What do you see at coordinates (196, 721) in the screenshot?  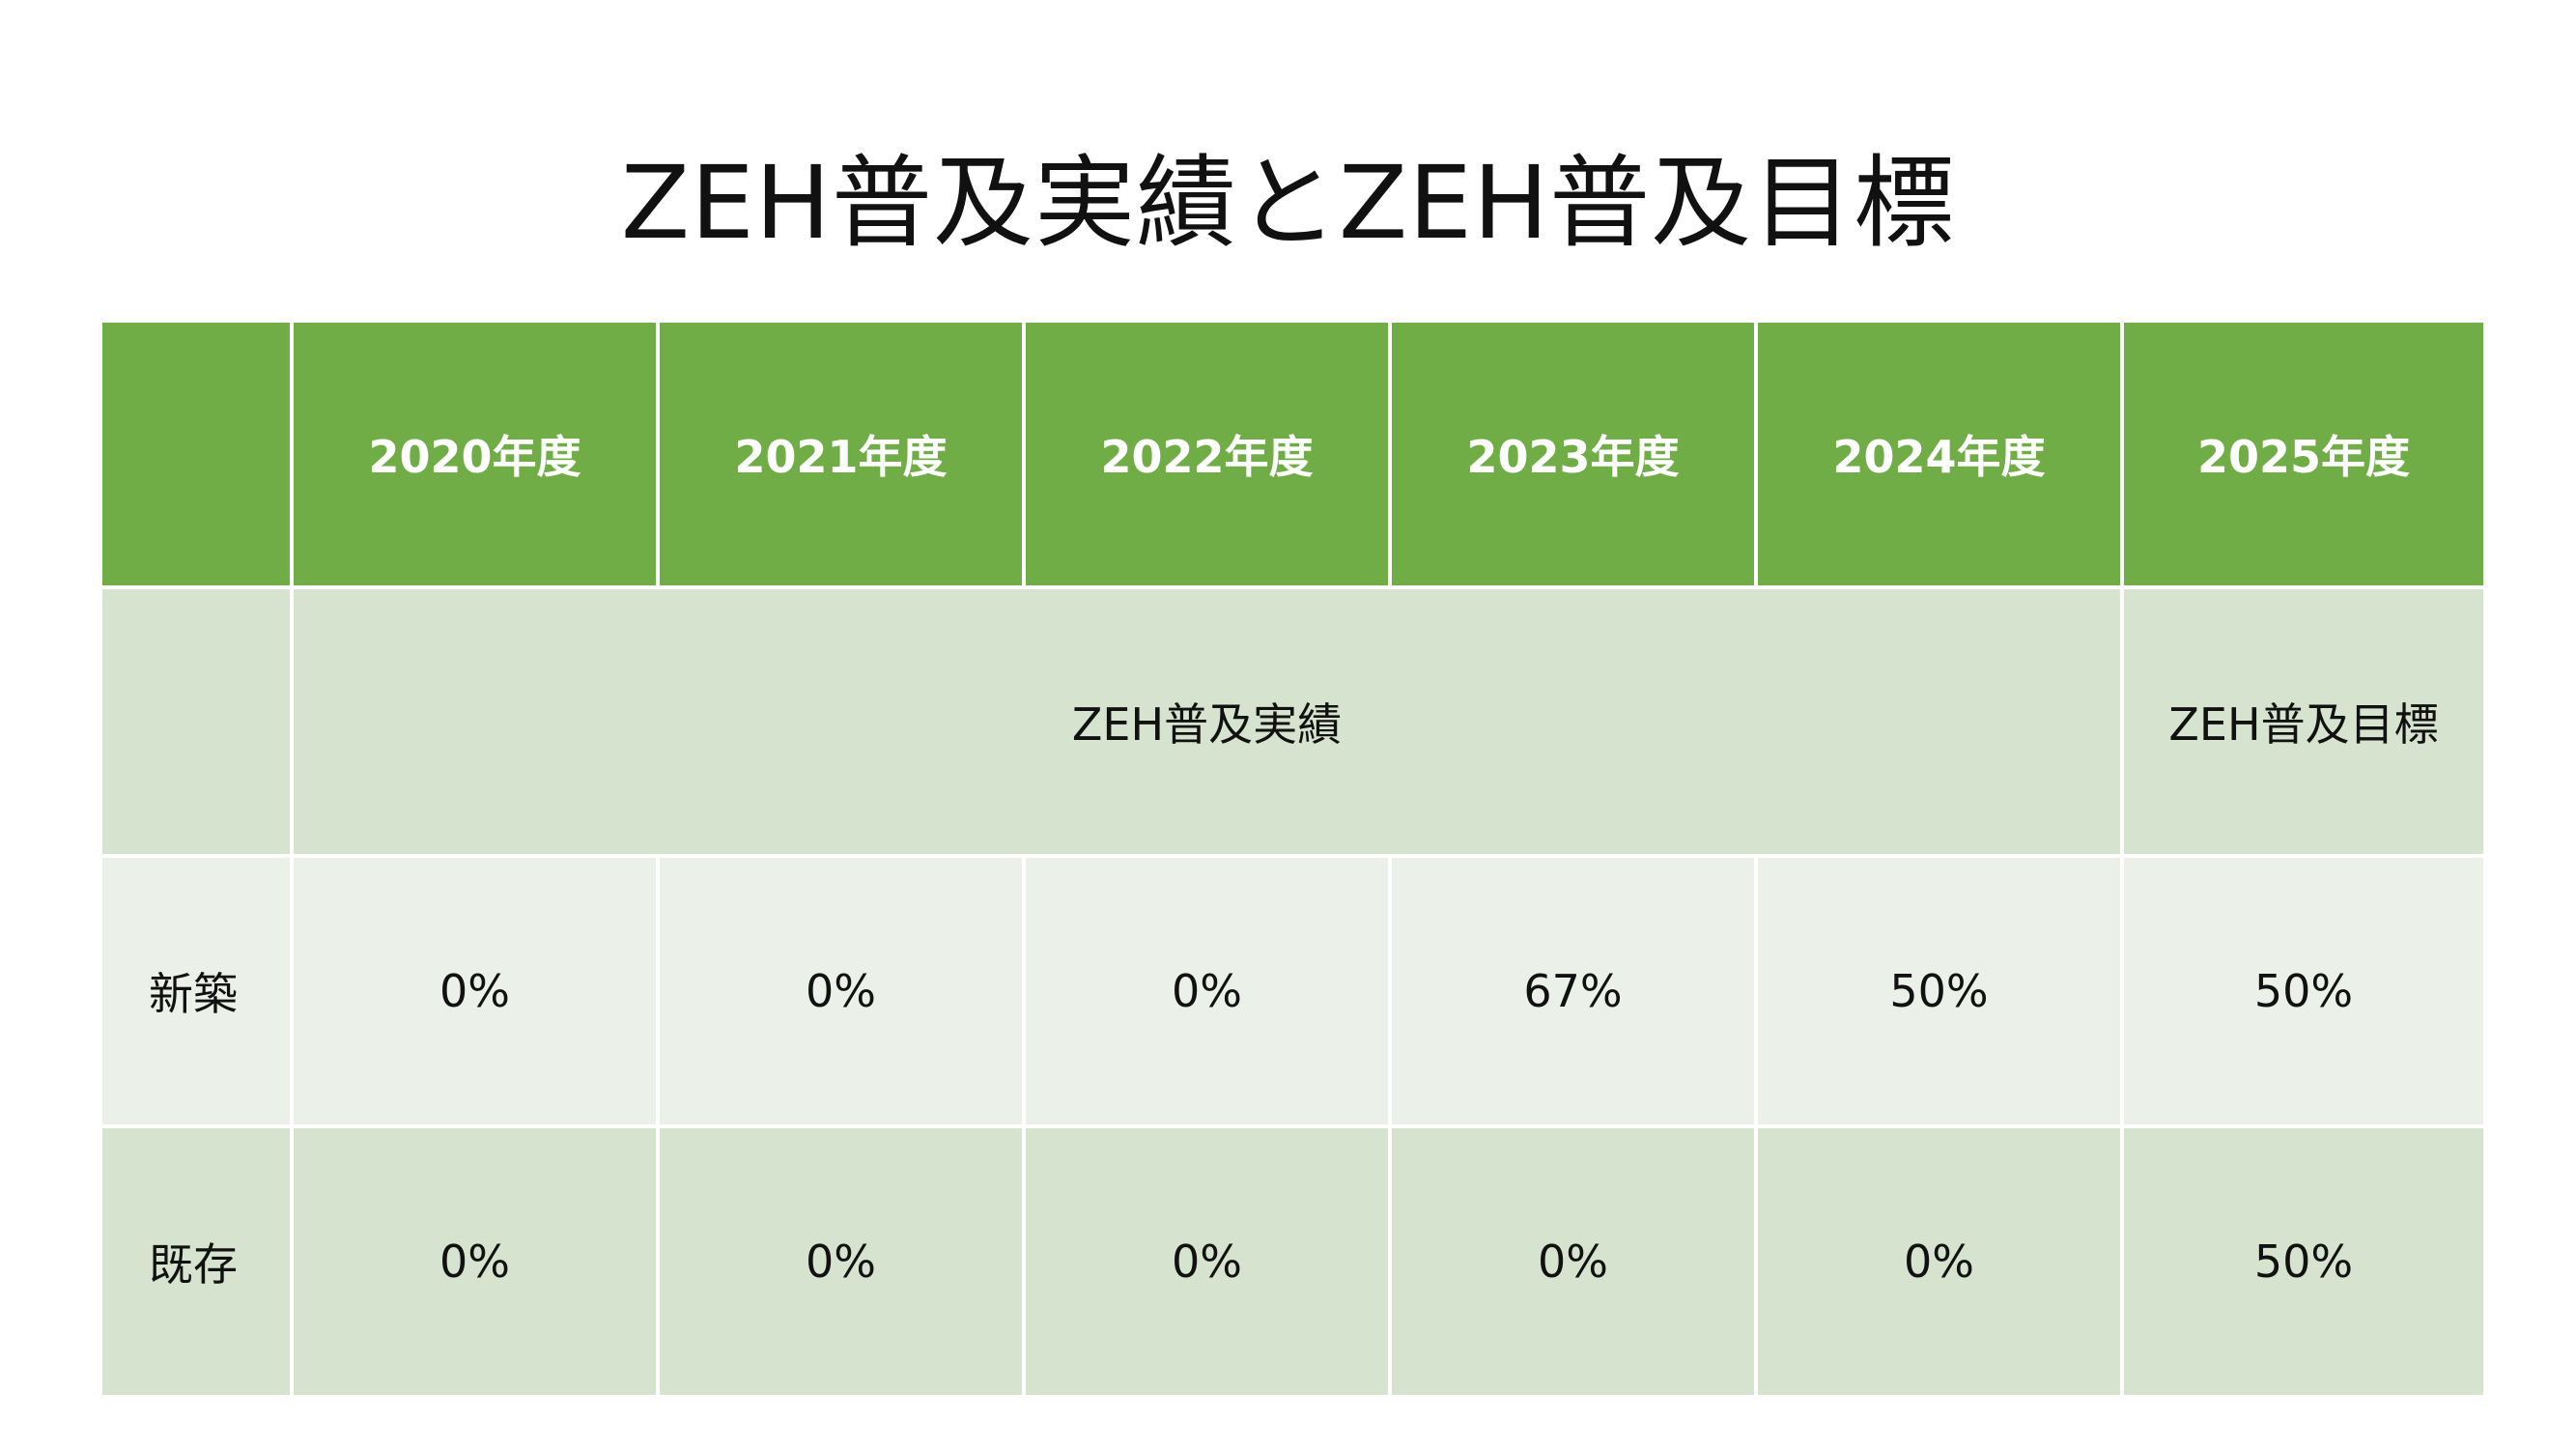 I see `band-label-cell` at bounding box center [196, 721].